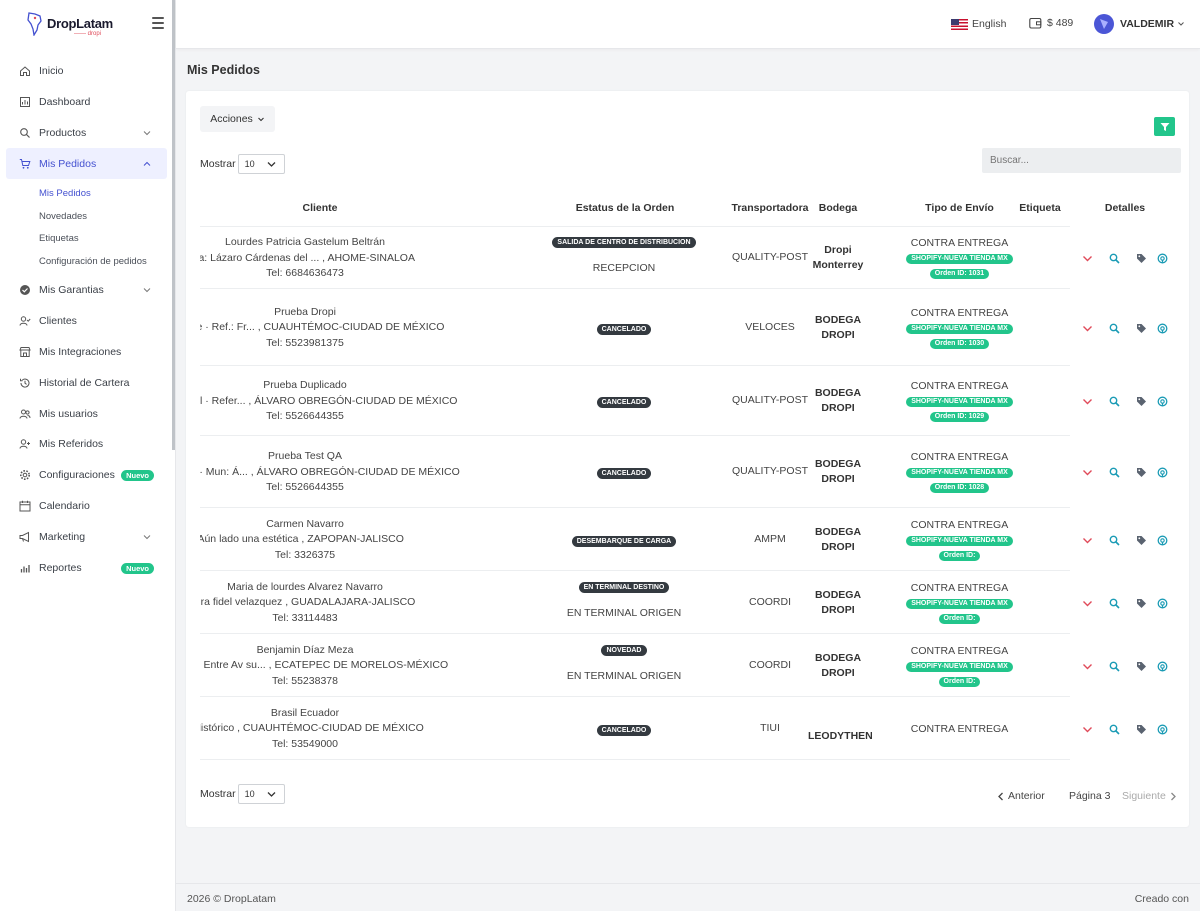 The height and width of the screenshot is (911, 1200). I want to click on language-selector: English, so click(978, 24).